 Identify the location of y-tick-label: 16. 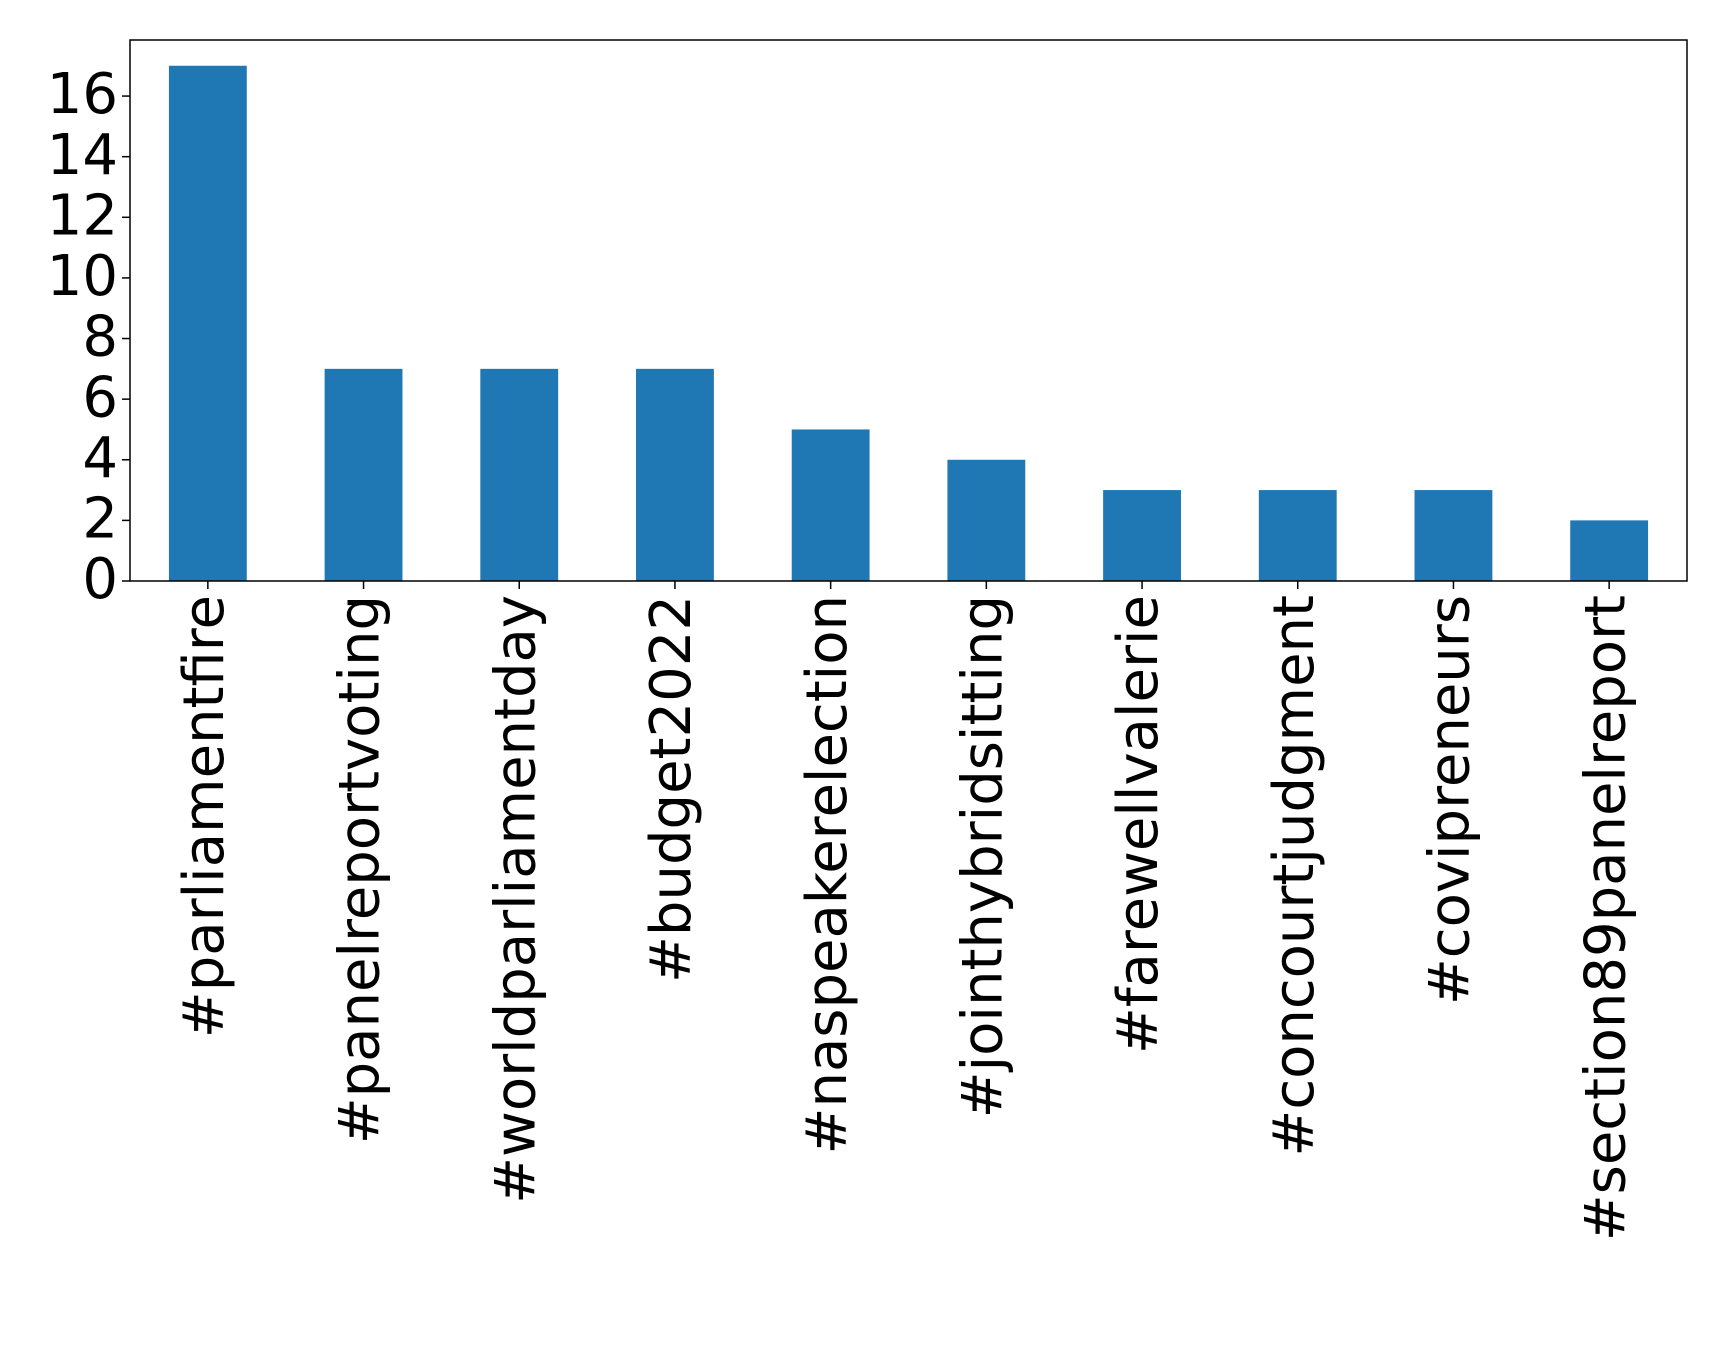
(82, 94).